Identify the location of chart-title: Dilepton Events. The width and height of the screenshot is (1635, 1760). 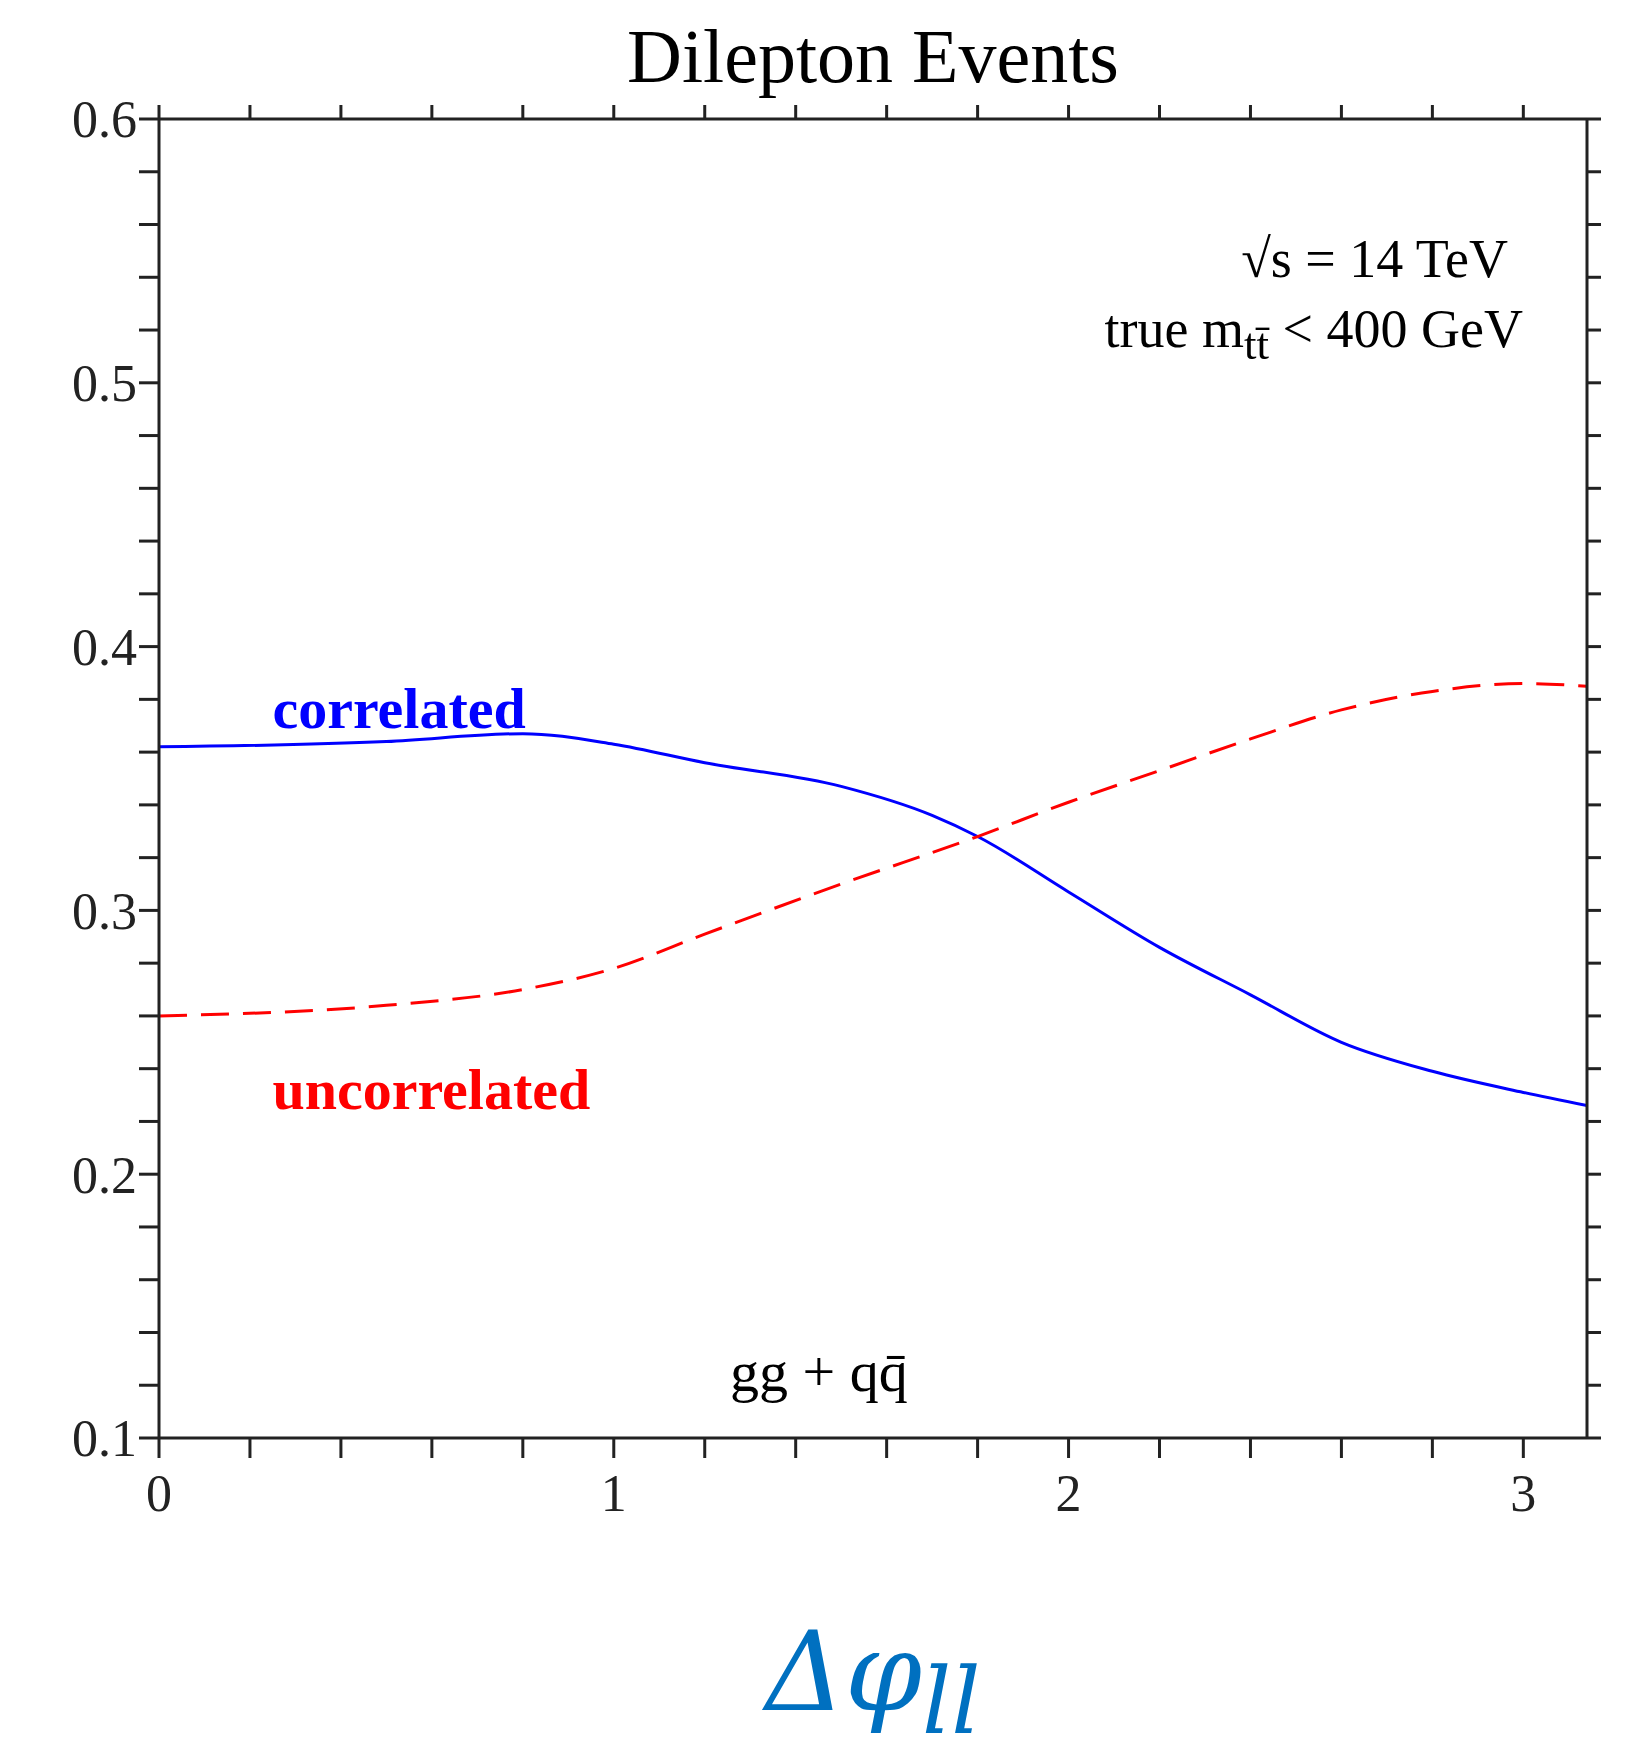
(873, 56).